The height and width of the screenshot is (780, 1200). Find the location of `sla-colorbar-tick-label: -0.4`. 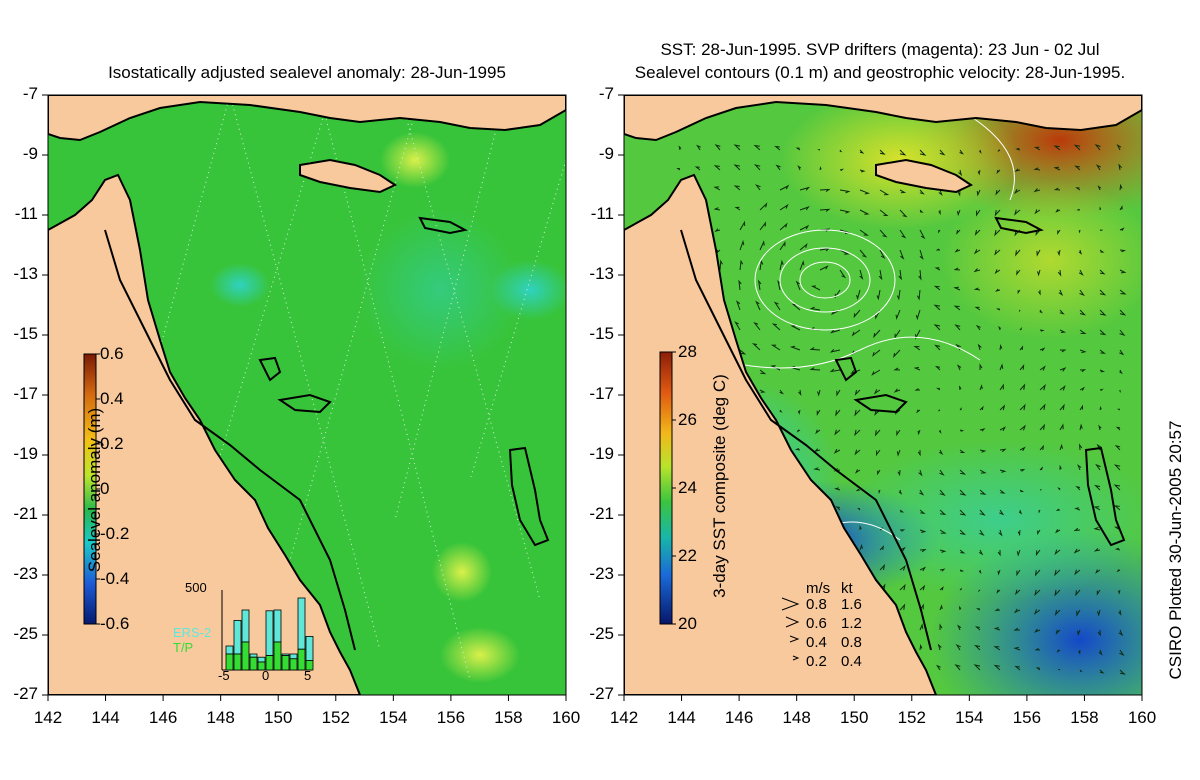

sla-colorbar-tick-label: -0.4 is located at coordinates (115, 578).